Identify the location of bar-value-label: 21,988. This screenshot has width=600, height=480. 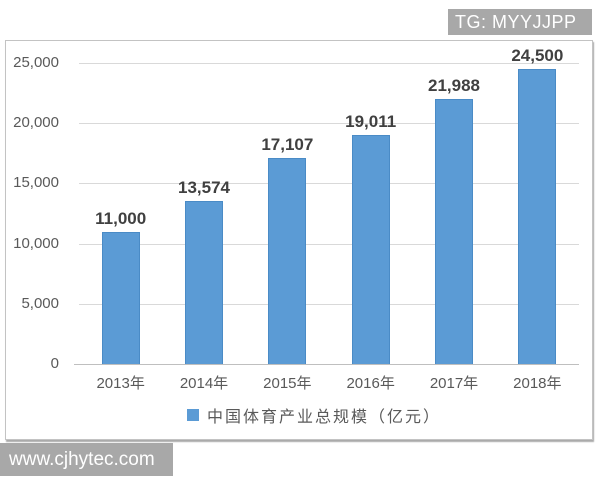
(454, 86).